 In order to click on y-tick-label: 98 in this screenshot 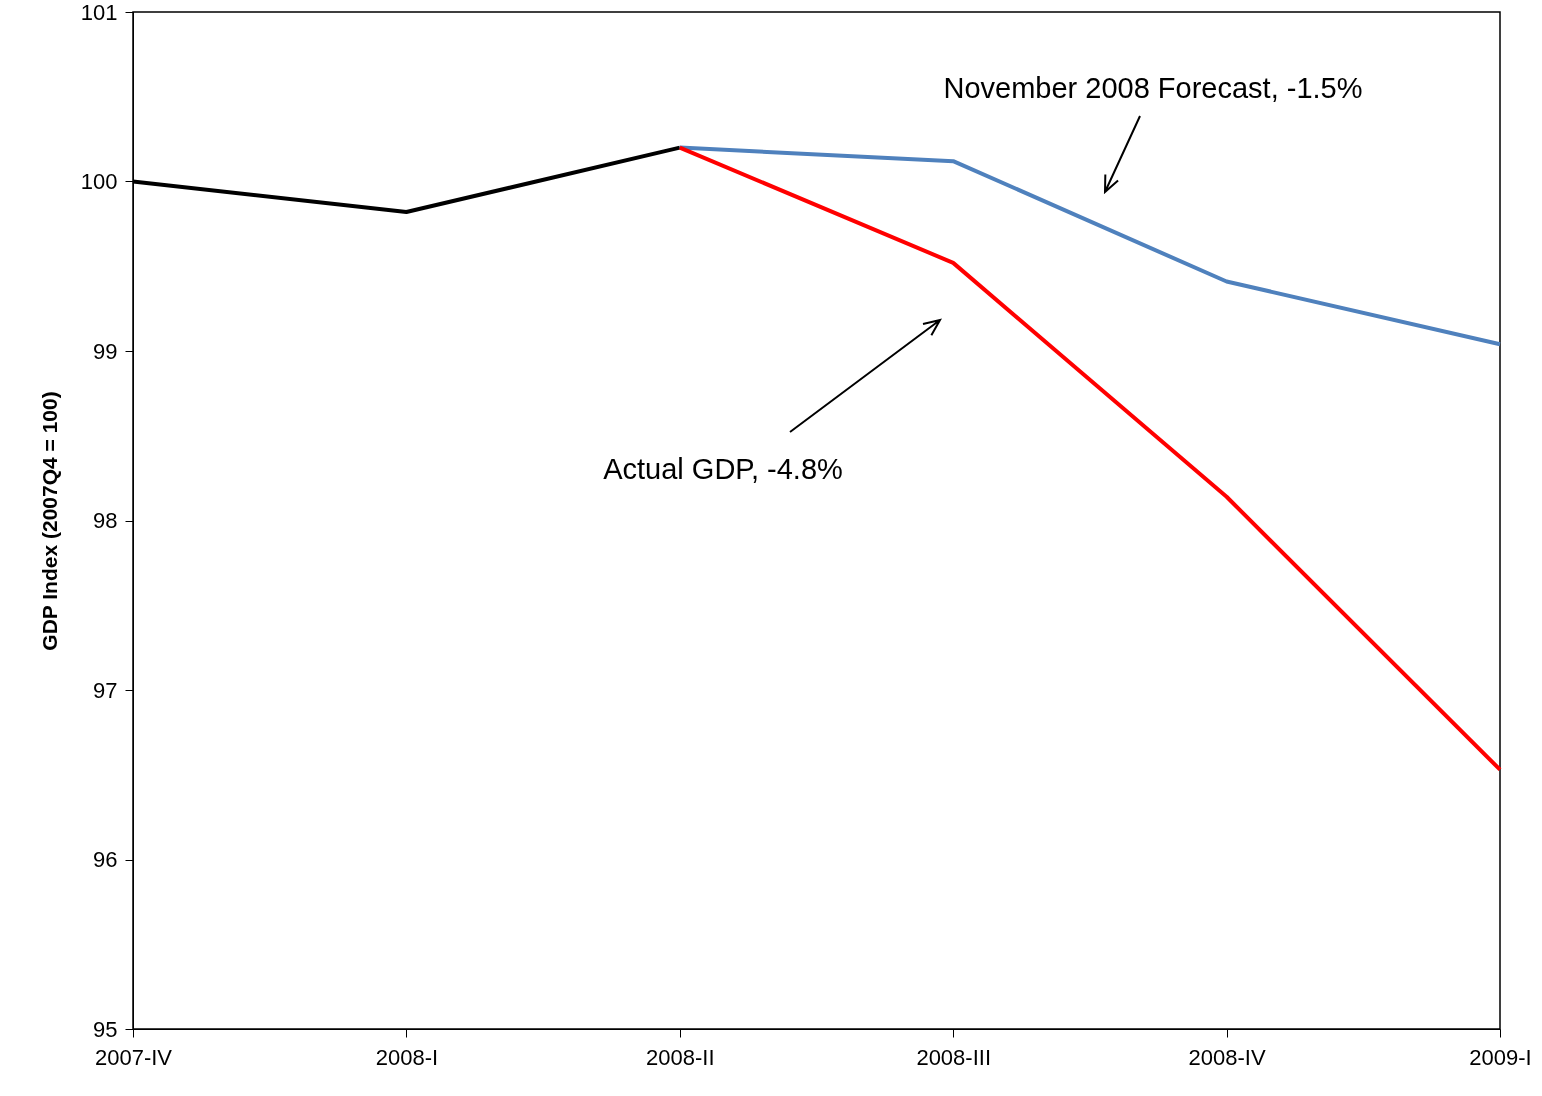, I will do `click(105, 520)`.